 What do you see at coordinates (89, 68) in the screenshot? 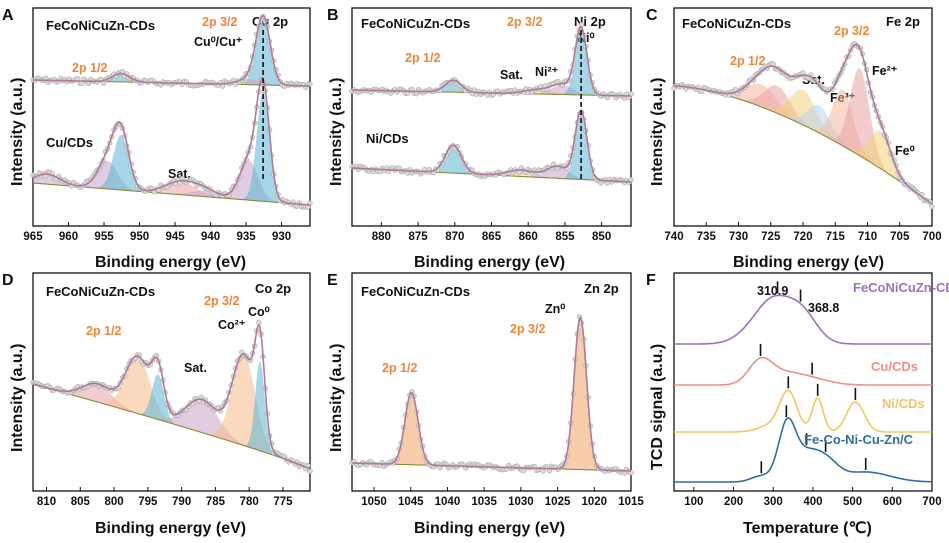
I see `panel-a-label-2p12: 2p 1/2` at bounding box center [89, 68].